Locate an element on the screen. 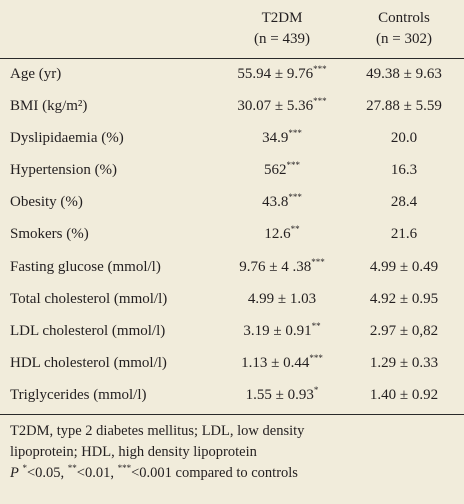 This screenshot has width=464, height=504. row-label: Fasting glucose (mmol/l) is located at coordinates (85, 266).